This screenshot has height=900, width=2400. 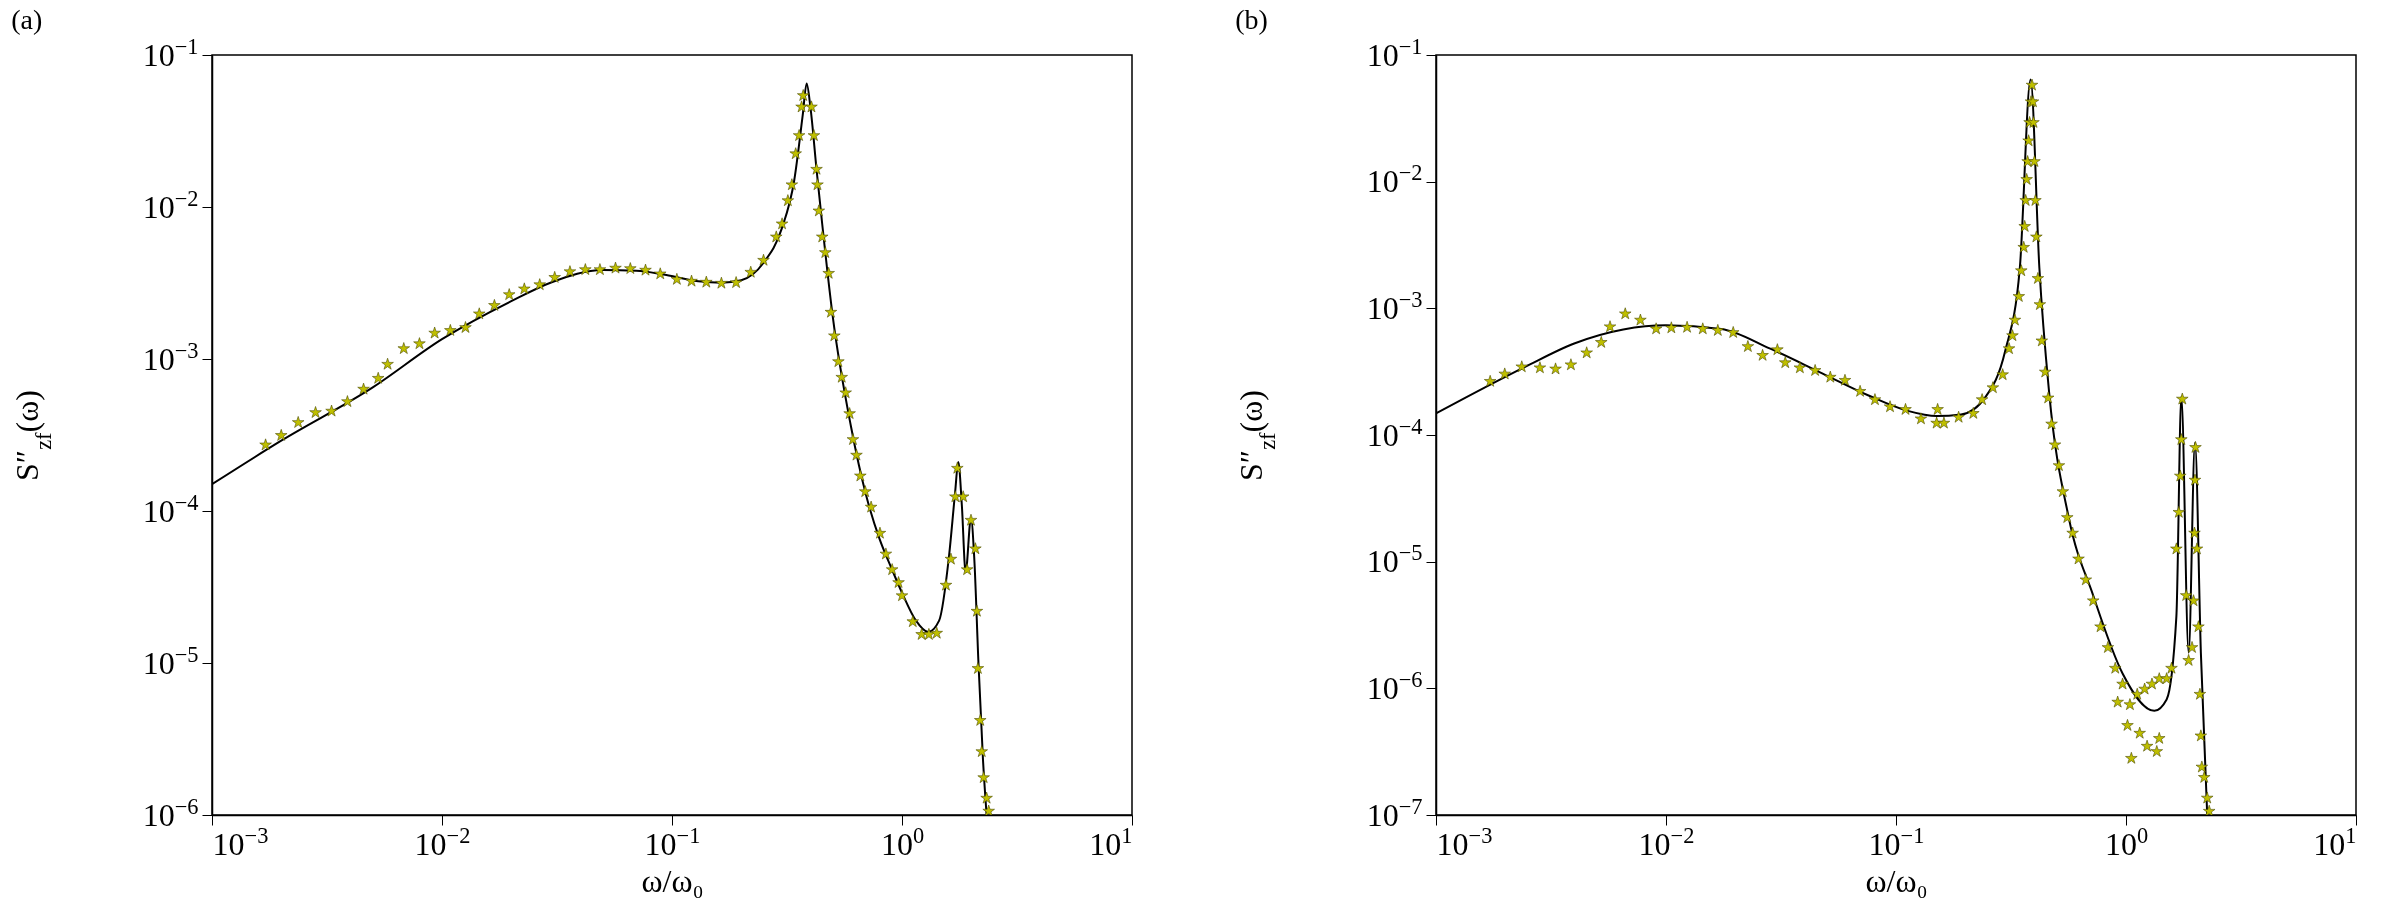 What do you see at coordinates (27, 19) in the screenshot?
I see `chart-title: (a)` at bounding box center [27, 19].